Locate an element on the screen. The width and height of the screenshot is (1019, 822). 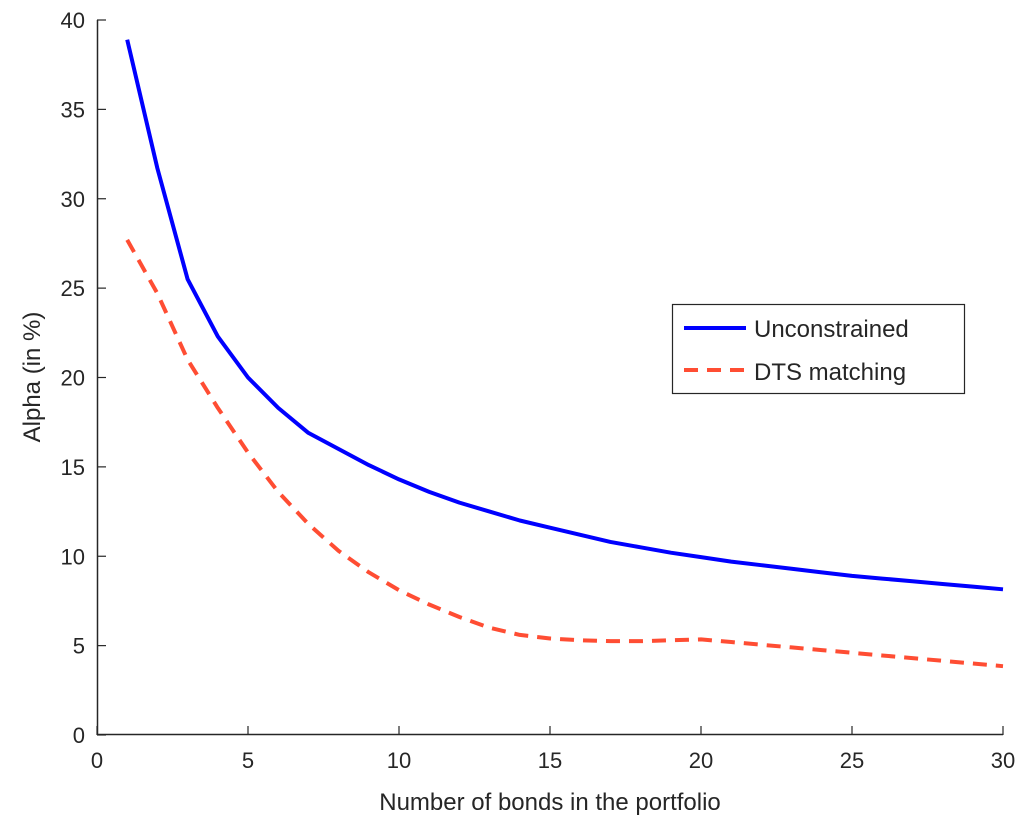
y-tick-label: 15 is located at coordinates (73, 467).